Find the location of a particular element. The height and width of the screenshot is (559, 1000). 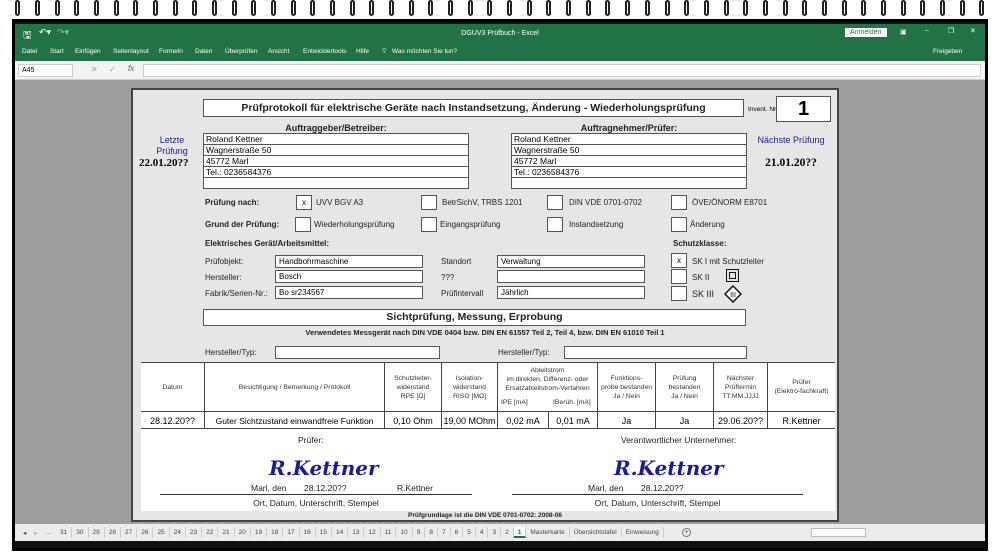

sheet-tab: 1 is located at coordinates (520, 532).